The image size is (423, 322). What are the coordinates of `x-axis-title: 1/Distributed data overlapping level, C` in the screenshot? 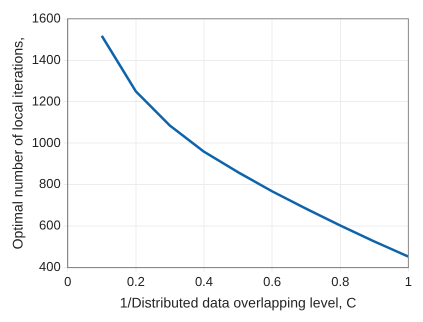 It's located at (238, 302).